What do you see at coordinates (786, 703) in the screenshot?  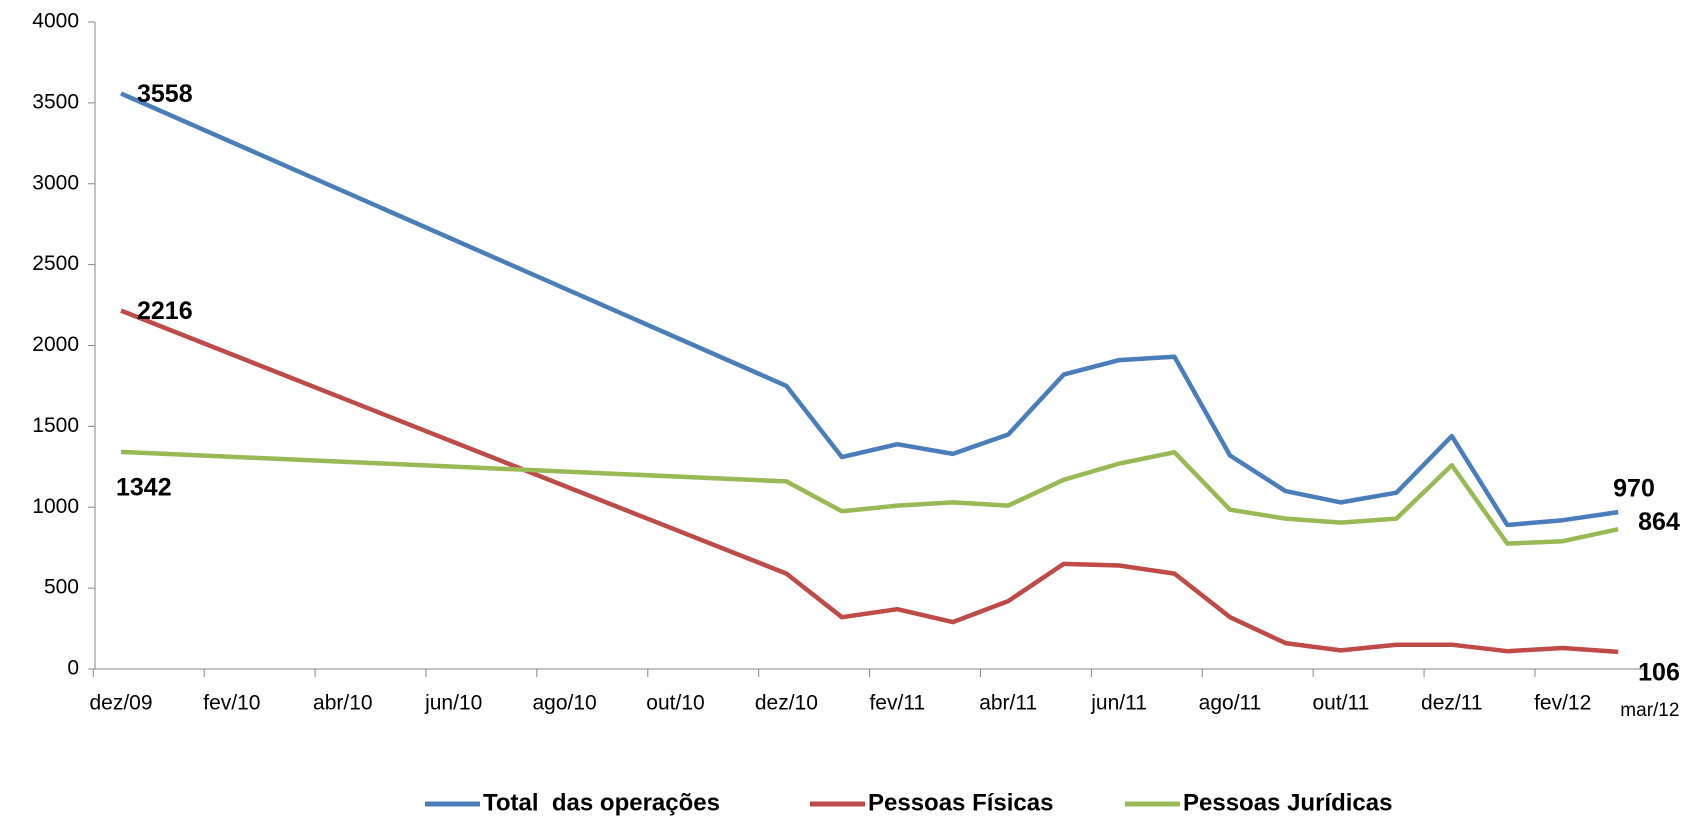 I see `x-tick-label: dez/10` at bounding box center [786, 703].